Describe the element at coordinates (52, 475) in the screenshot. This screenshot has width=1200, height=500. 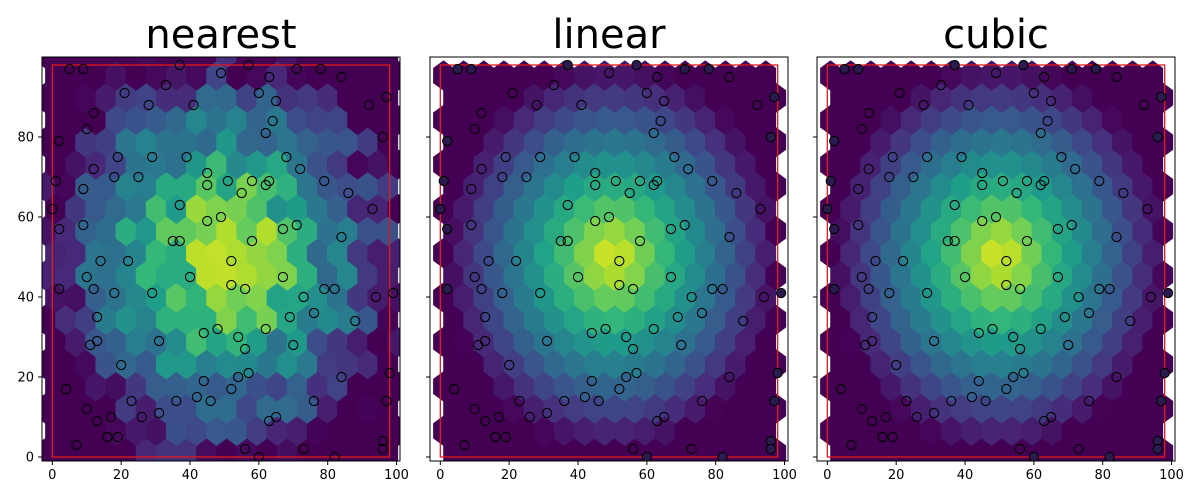
I see `x-tick-label: 0` at that location.